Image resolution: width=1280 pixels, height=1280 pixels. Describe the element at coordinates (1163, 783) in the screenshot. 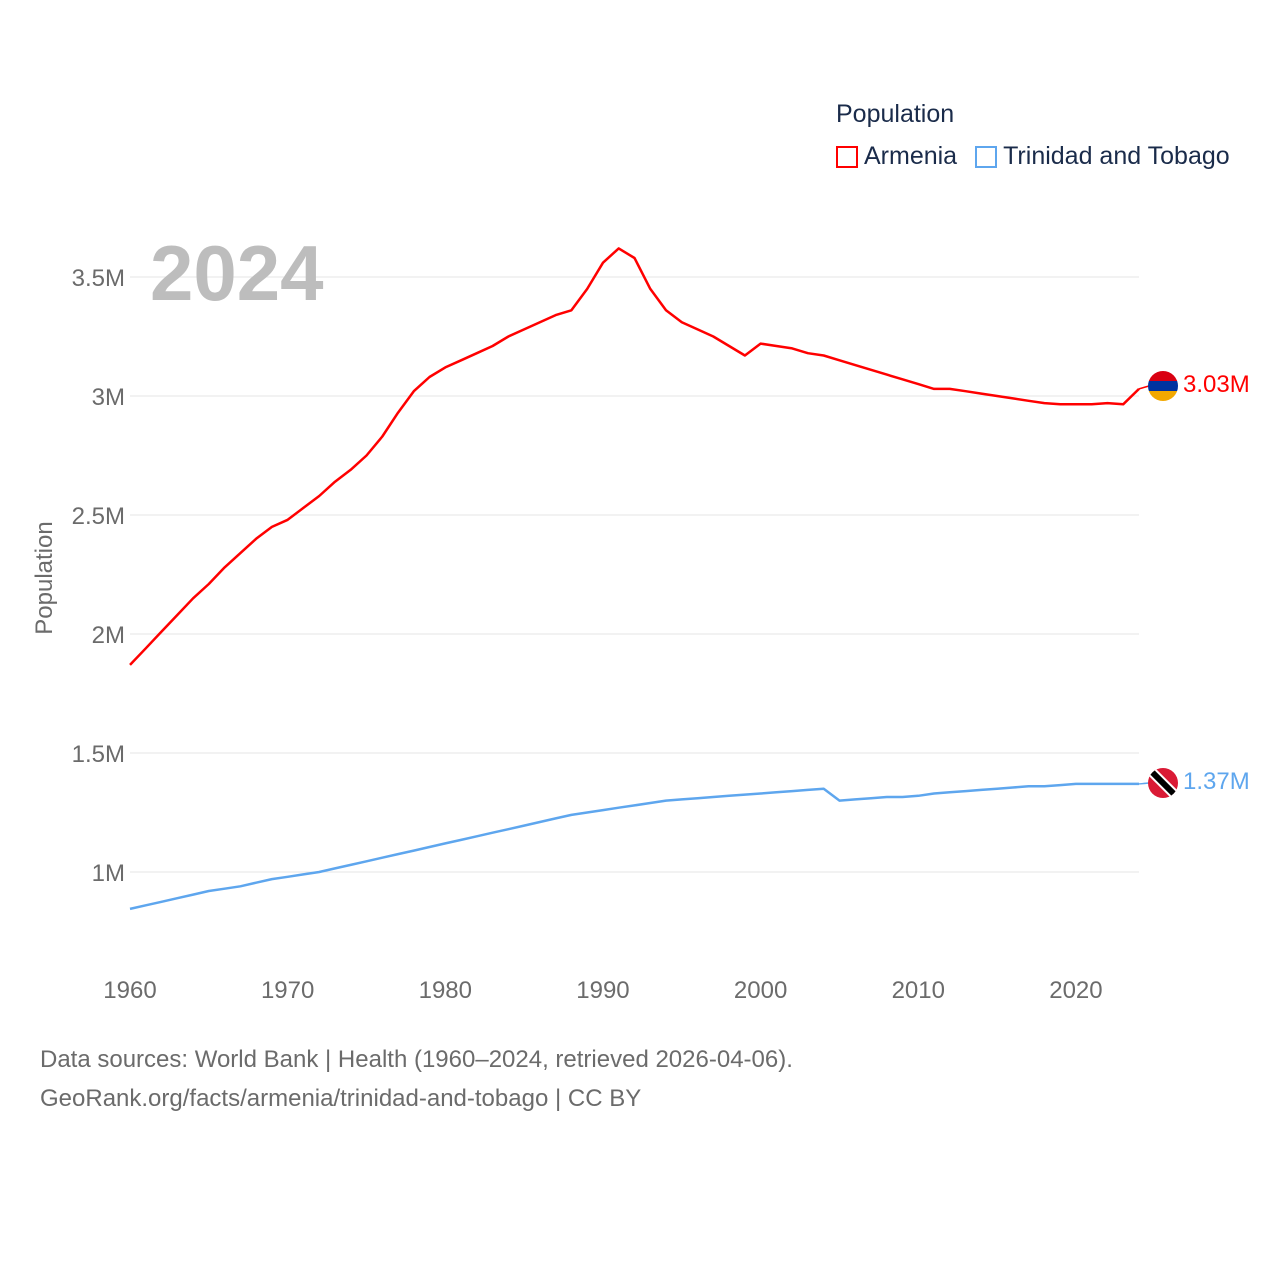

I see `trinidad-and-tobago-flag-icon` at that location.